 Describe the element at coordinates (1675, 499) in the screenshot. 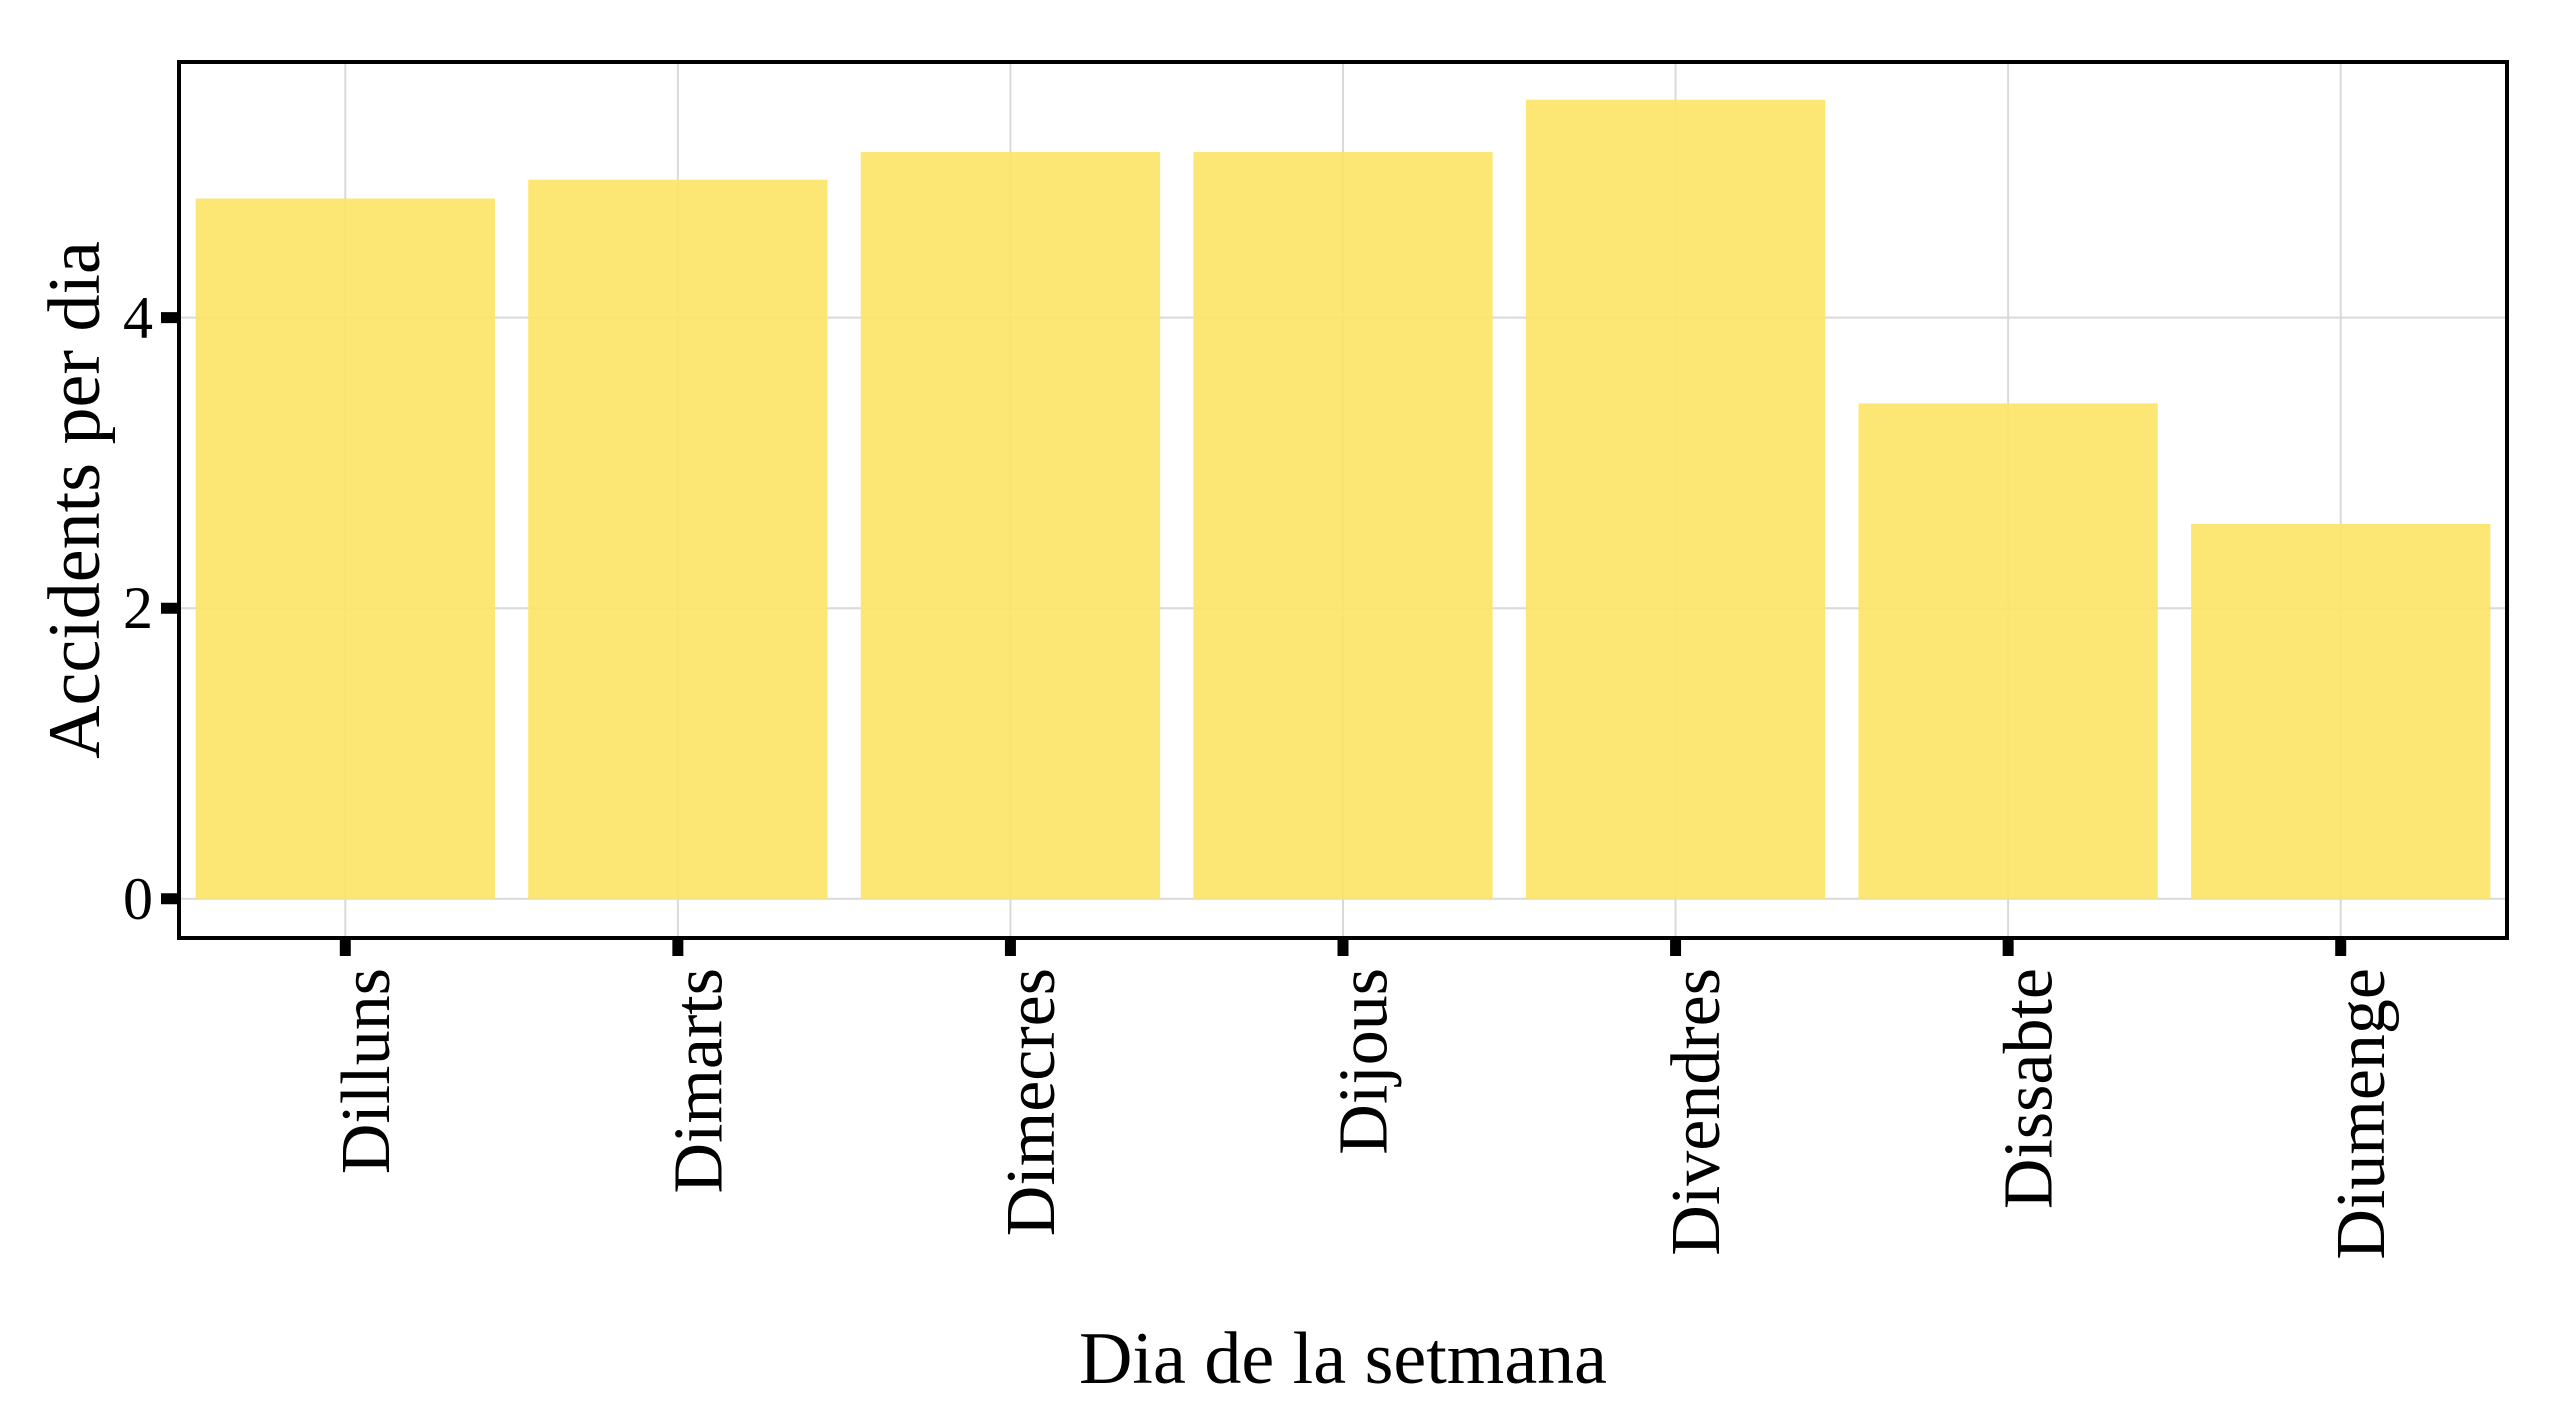

I see `bar-divendres` at that location.